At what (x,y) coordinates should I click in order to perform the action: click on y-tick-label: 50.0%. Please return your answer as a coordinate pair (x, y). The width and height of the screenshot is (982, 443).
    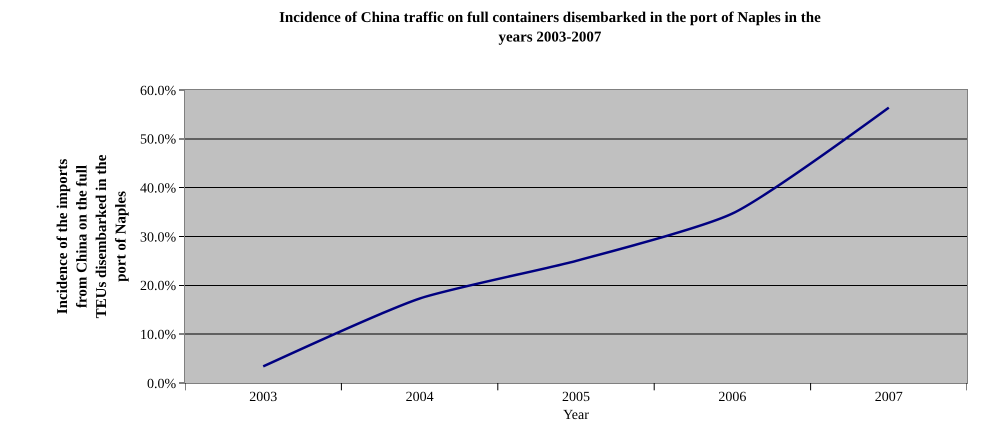
    Looking at the image, I should click on (158, 140).